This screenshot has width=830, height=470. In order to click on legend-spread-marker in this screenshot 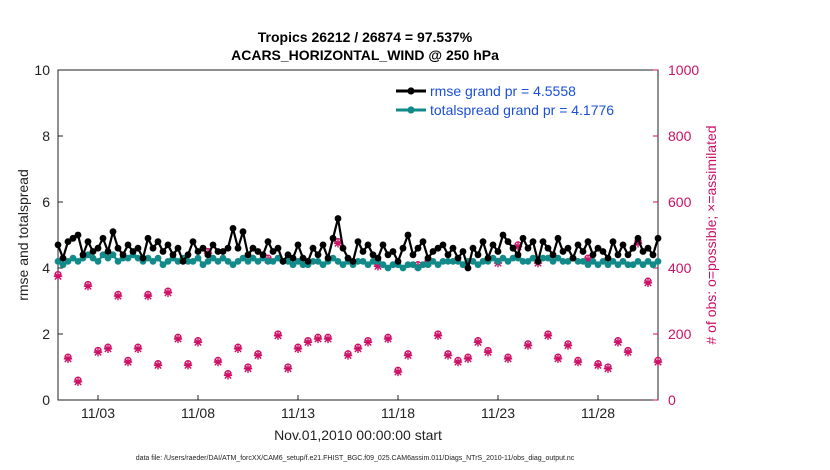, I will do `click(411, 110)`.